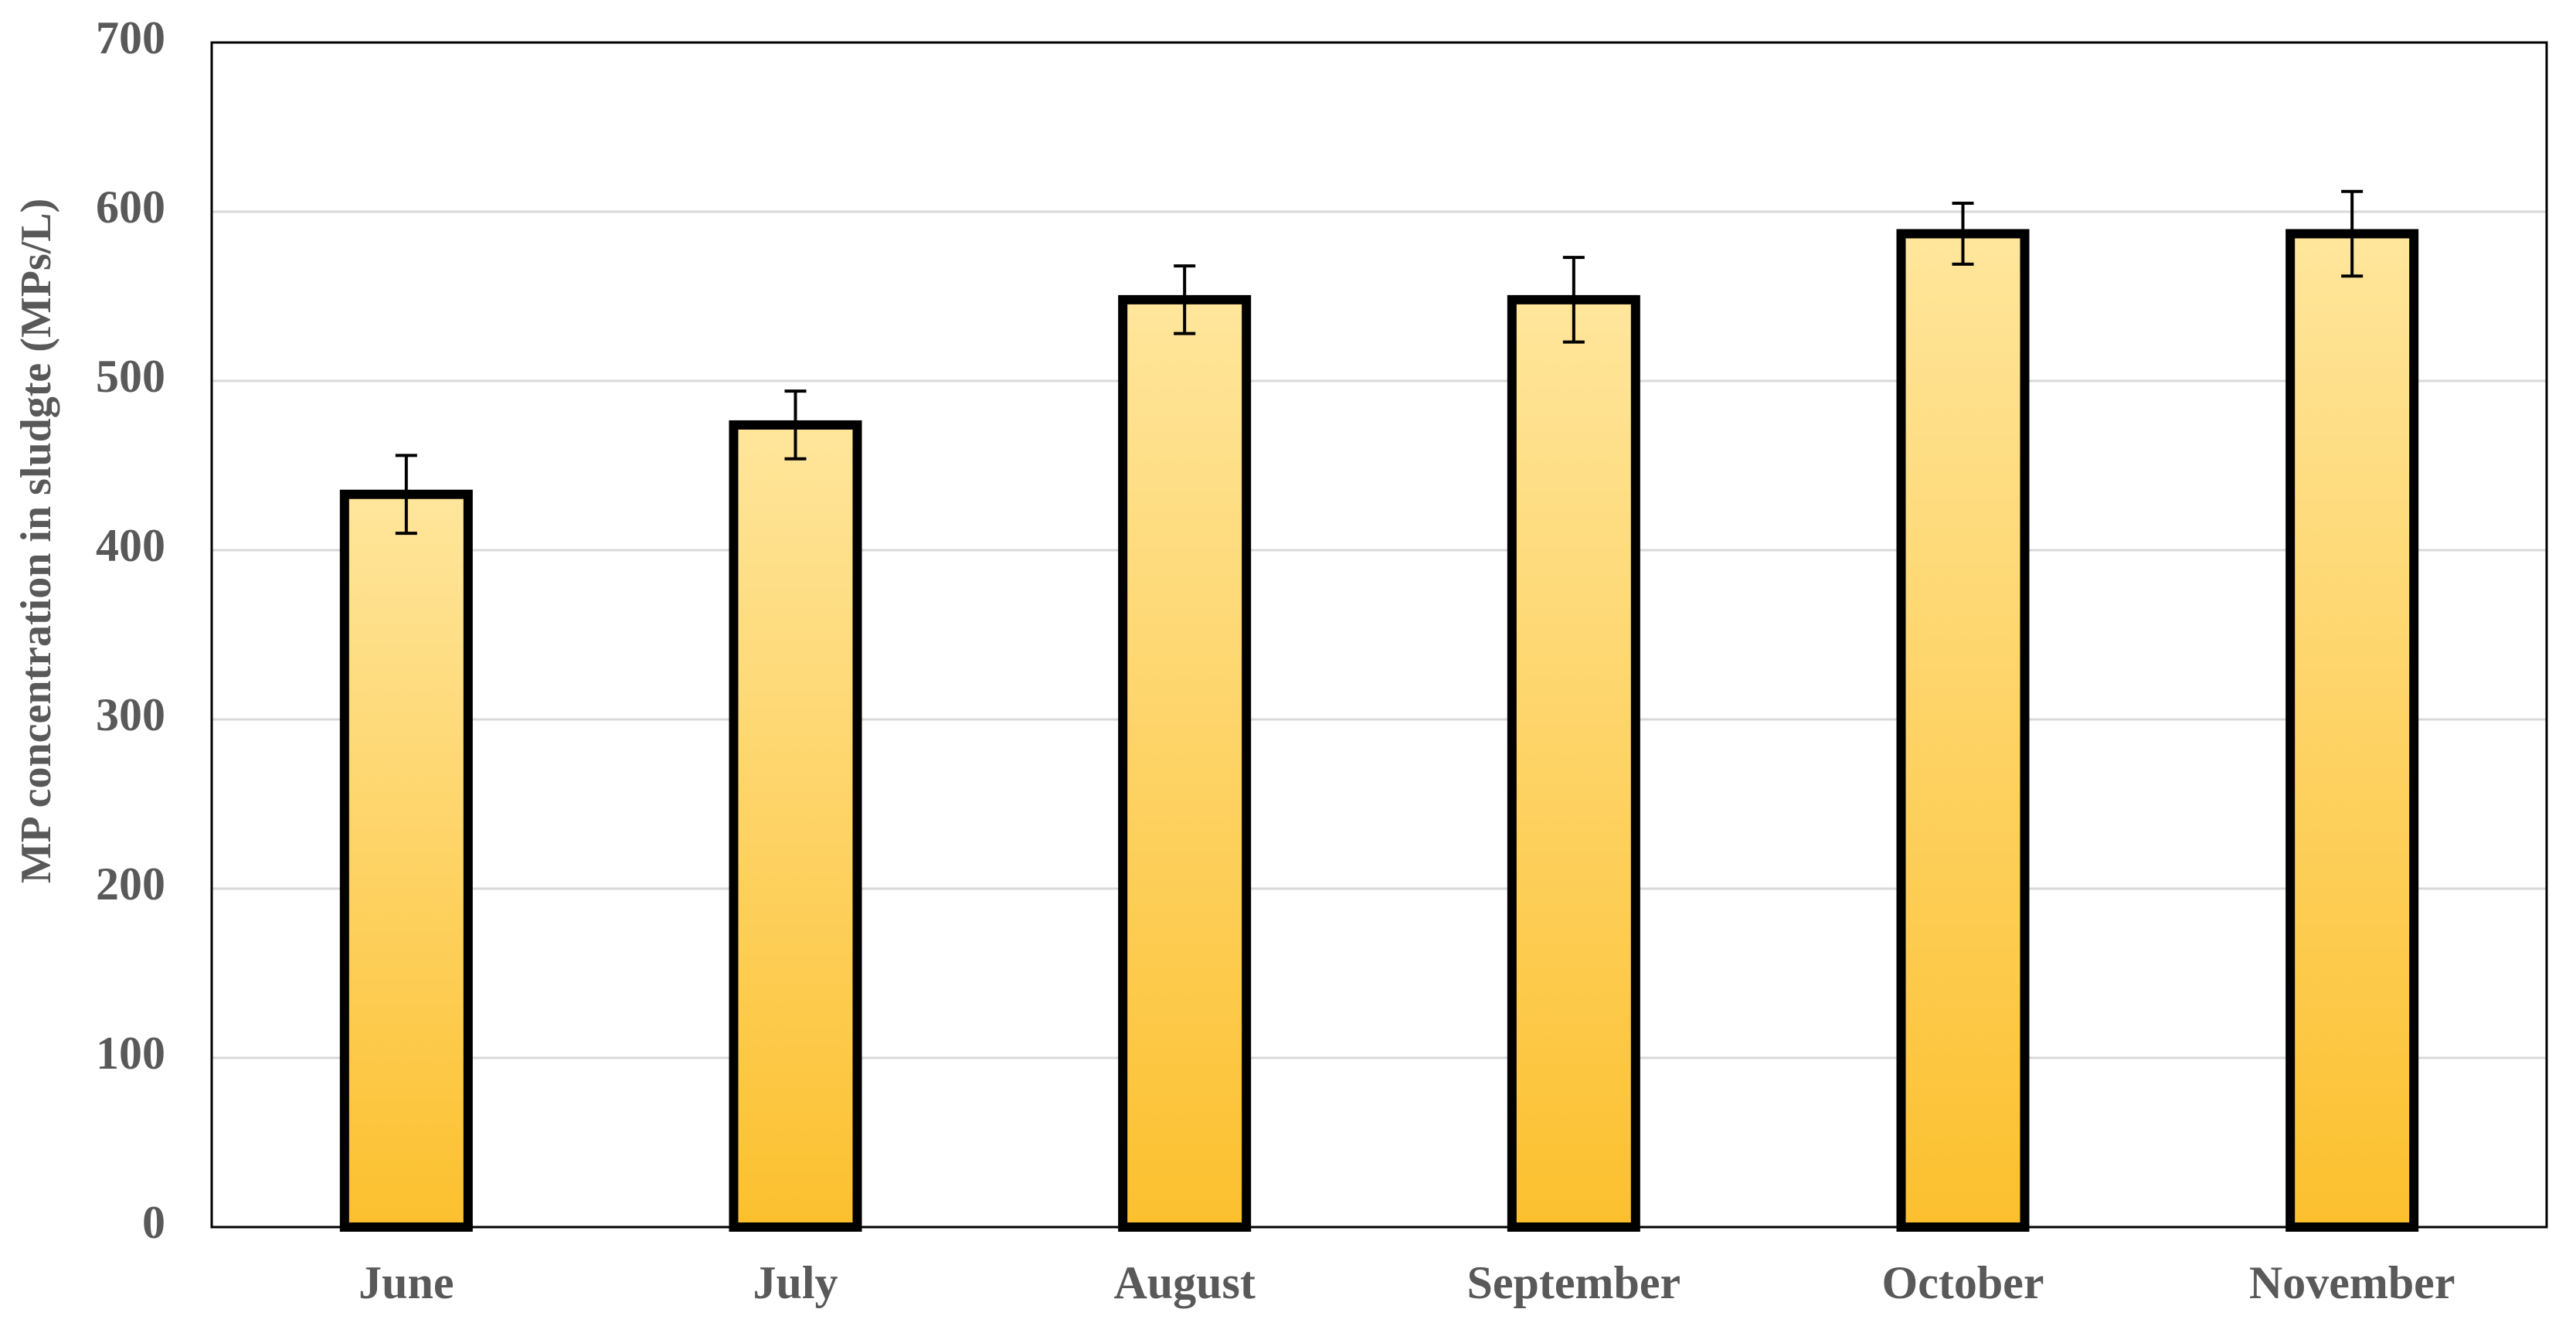  Describe the element at coordinates (1574, 1282) in the screenshot. I see `x-tick-label: September` at that location.